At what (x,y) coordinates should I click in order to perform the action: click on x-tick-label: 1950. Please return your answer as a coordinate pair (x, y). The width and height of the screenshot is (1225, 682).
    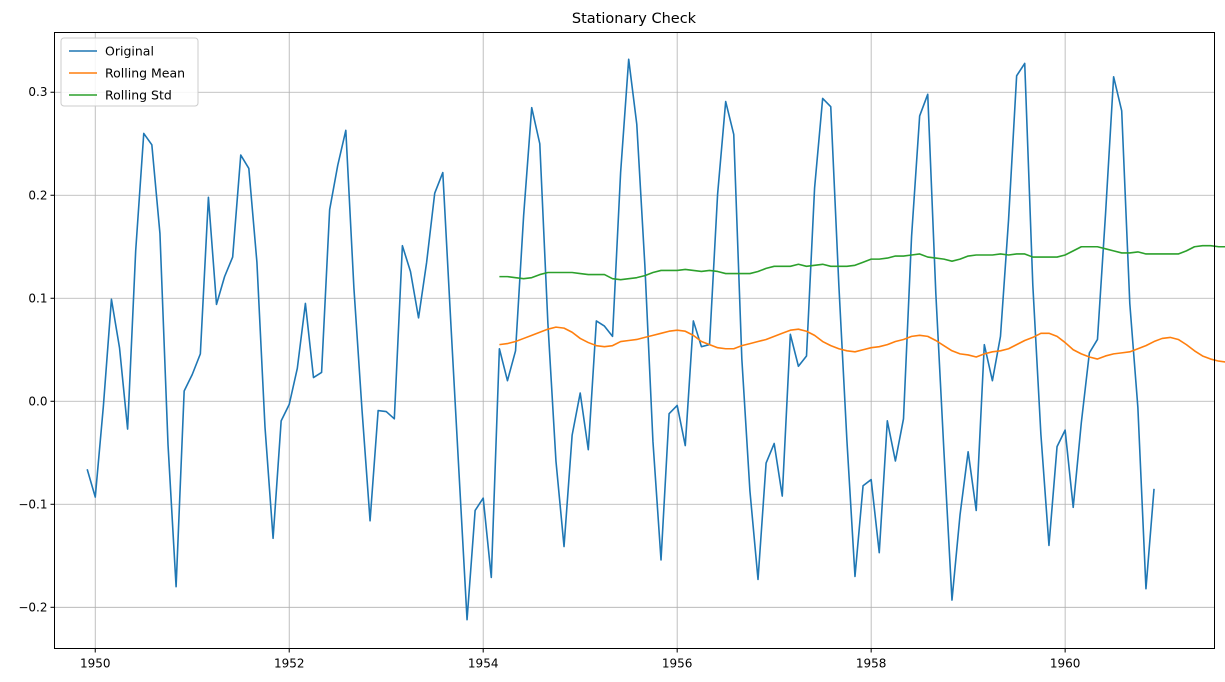
    Looking at the image, I should click on (95, 664).